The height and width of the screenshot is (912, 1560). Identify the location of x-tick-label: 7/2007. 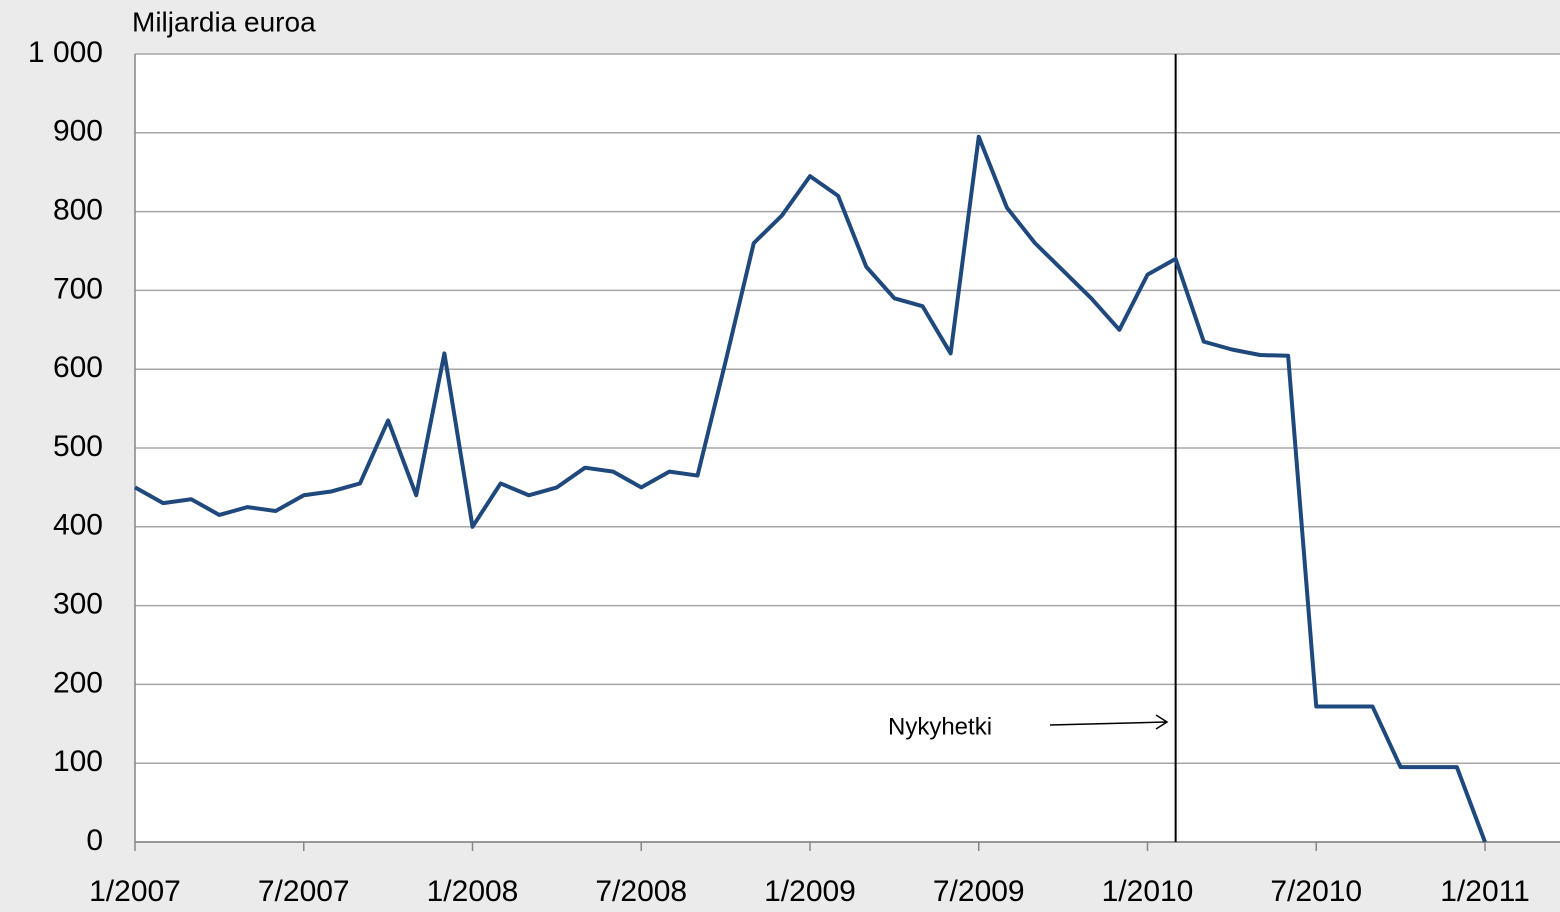
(304, 891).